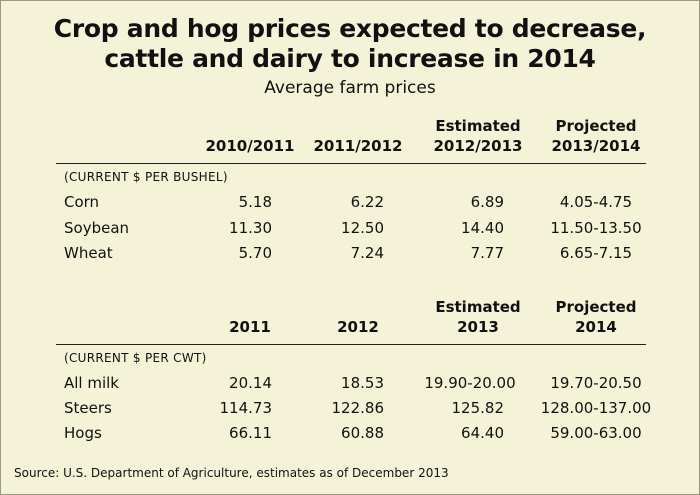 The height and width of the screenshot is (495, 700). What do you see at coordinates (487, 253) in the screenshot?
I see `table-cell: 7.77` at bounding box center [487, 253].